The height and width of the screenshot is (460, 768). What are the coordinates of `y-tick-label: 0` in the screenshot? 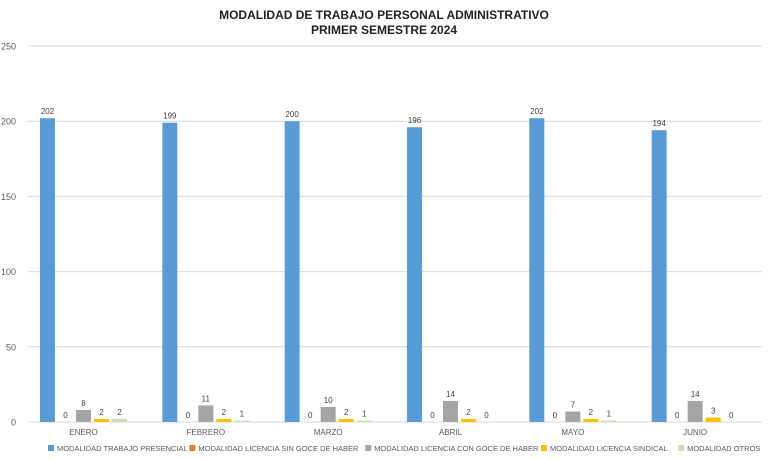 It's located at (13, 423).